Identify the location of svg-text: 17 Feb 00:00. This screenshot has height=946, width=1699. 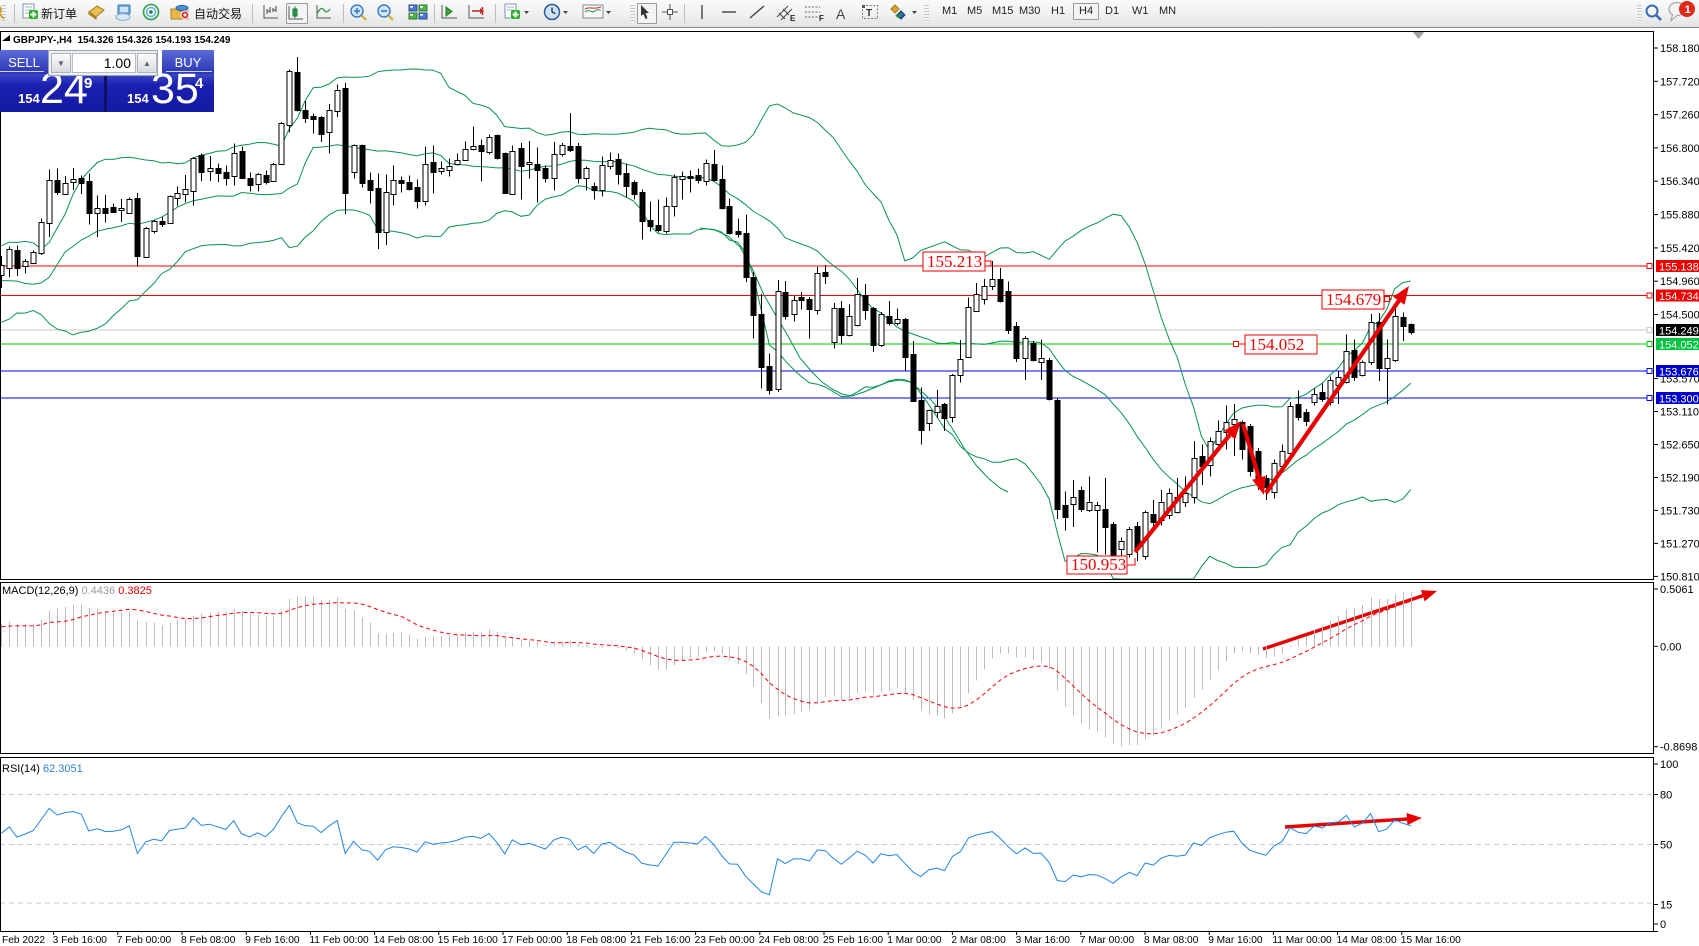
(532, 940).